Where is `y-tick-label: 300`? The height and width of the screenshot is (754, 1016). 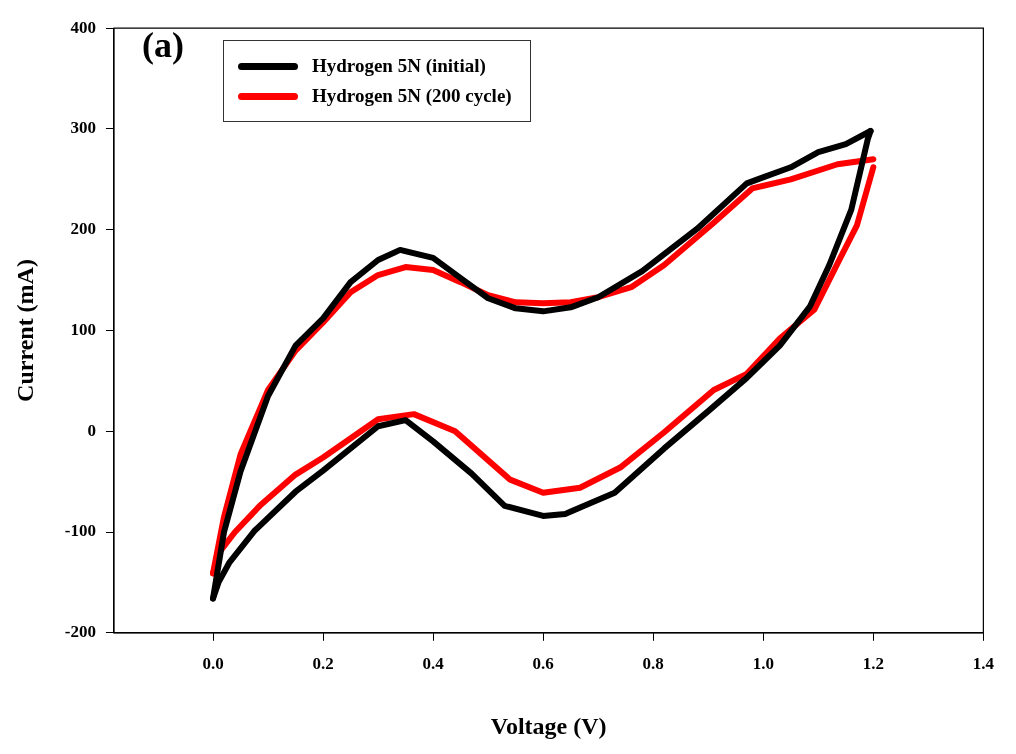
y-tick-label: 300 is located at coordinates (83, 128).